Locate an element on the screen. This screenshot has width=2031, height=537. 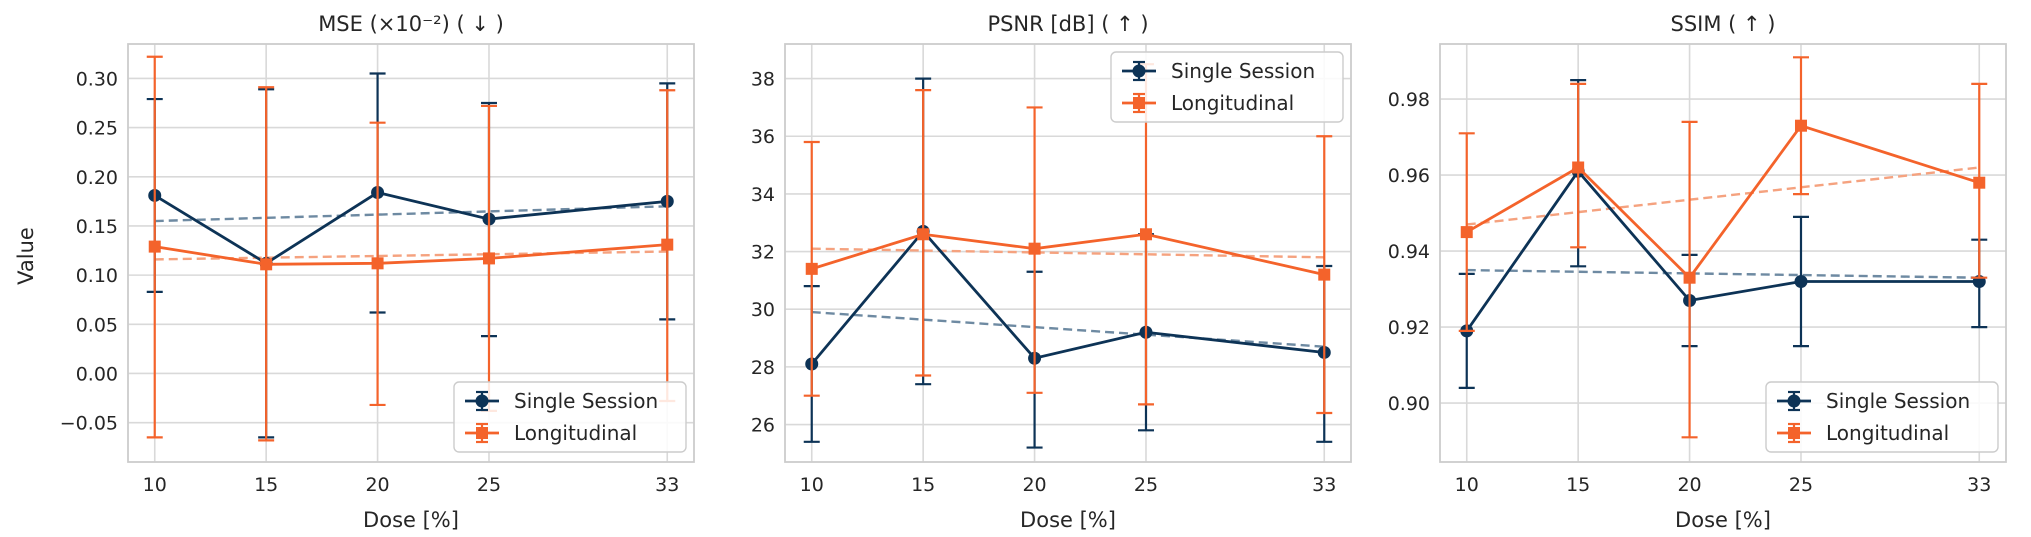
y-tick-label: 0.20 is located at coordinates (97, 178).